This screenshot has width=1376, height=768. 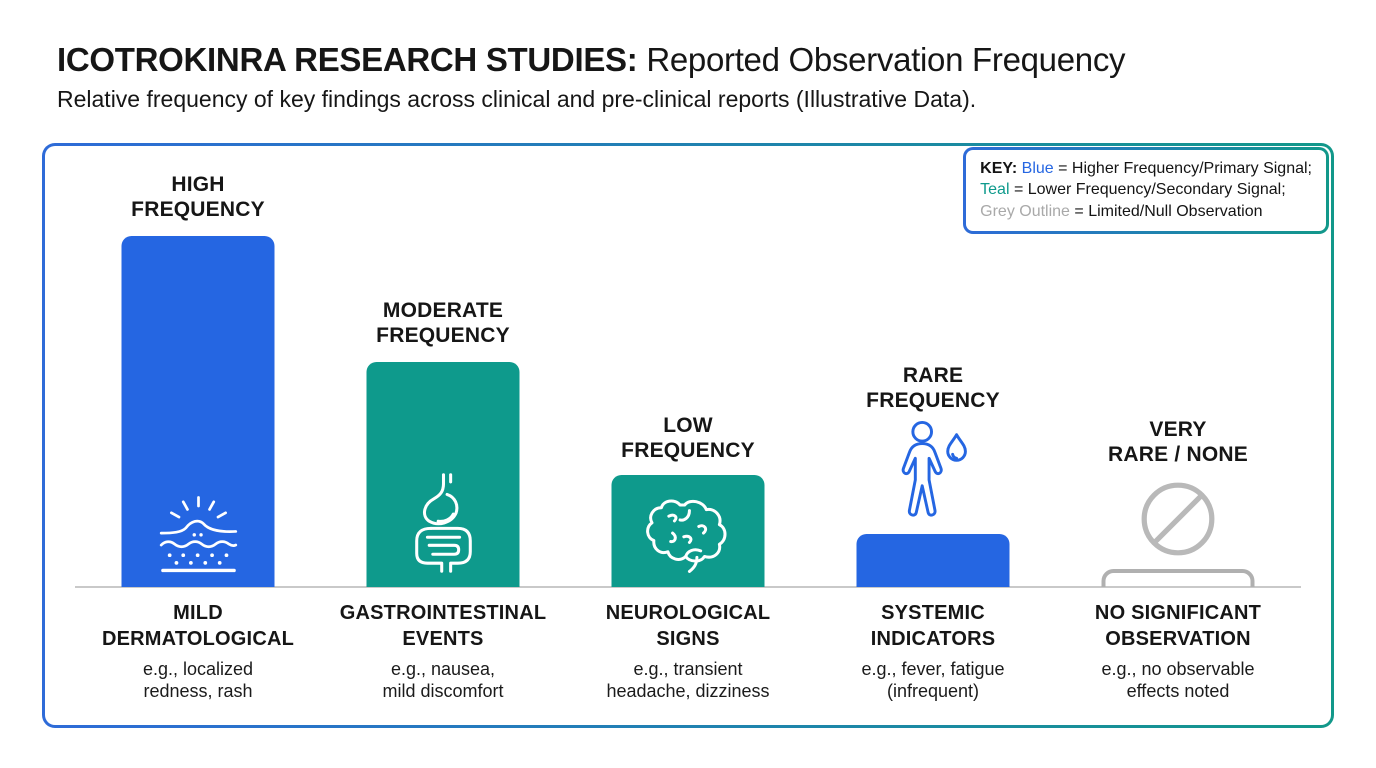 What do you see at coordinates (886, 59) in the screenshot?
I see `page-title-rest: Reported Observation Frequency` at bounding box center [886, 59].